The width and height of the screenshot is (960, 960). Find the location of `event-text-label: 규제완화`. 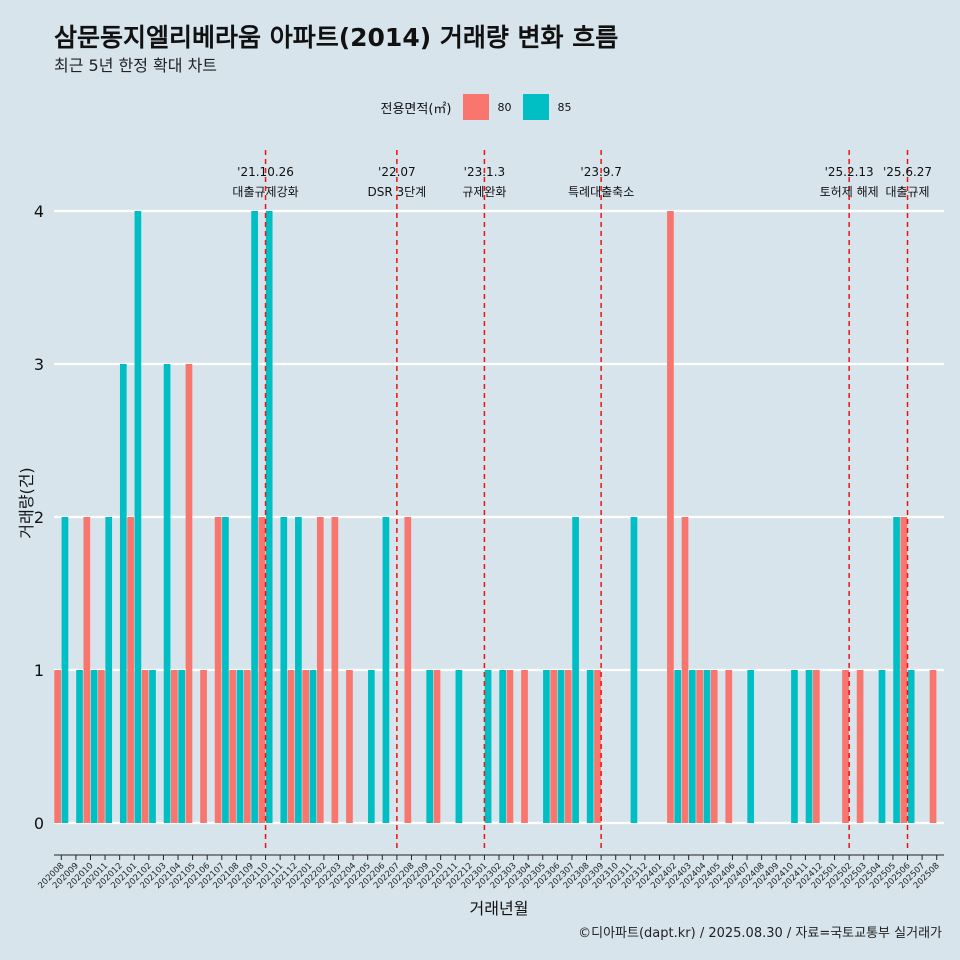

event-text-label: 규제완화 is located at coordinates (484, 192).